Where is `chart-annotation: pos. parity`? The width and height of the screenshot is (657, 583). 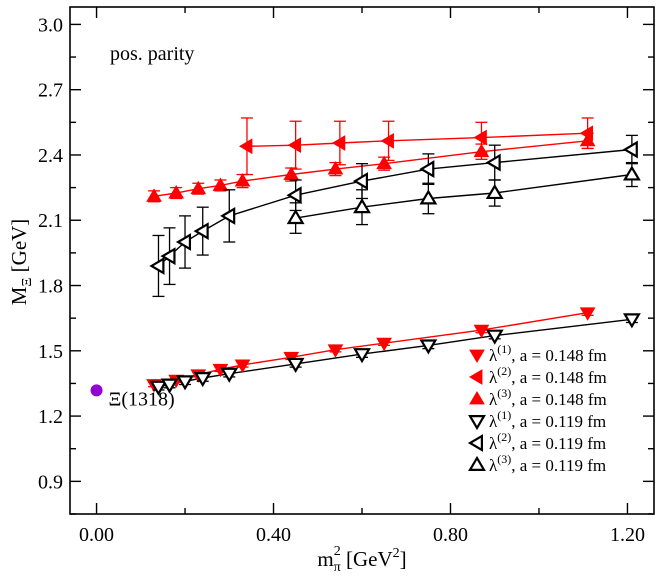 chart-annotation: pos. parity is located at coordinates (152, 54).